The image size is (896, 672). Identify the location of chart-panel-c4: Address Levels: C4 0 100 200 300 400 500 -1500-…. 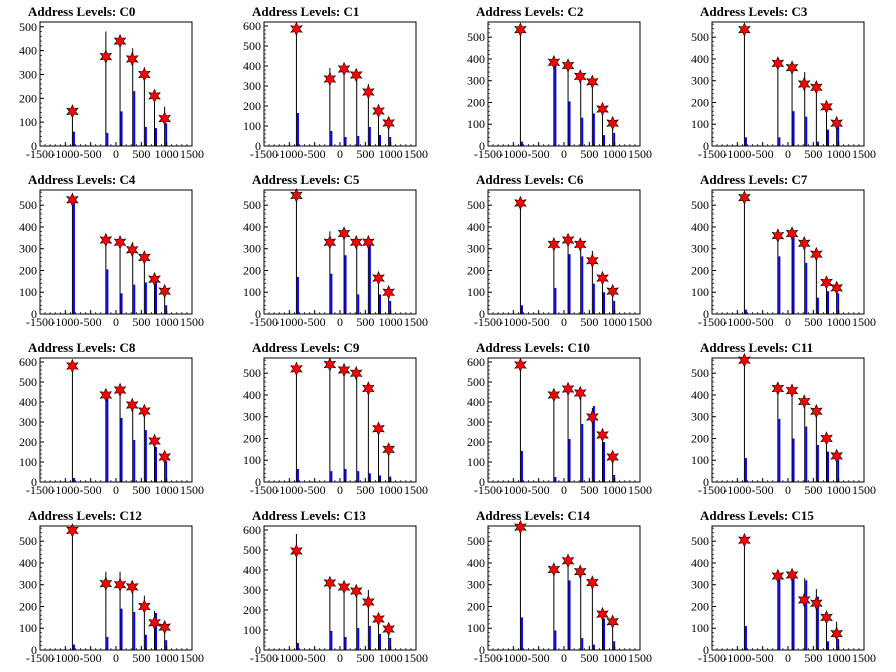
(112, 252).